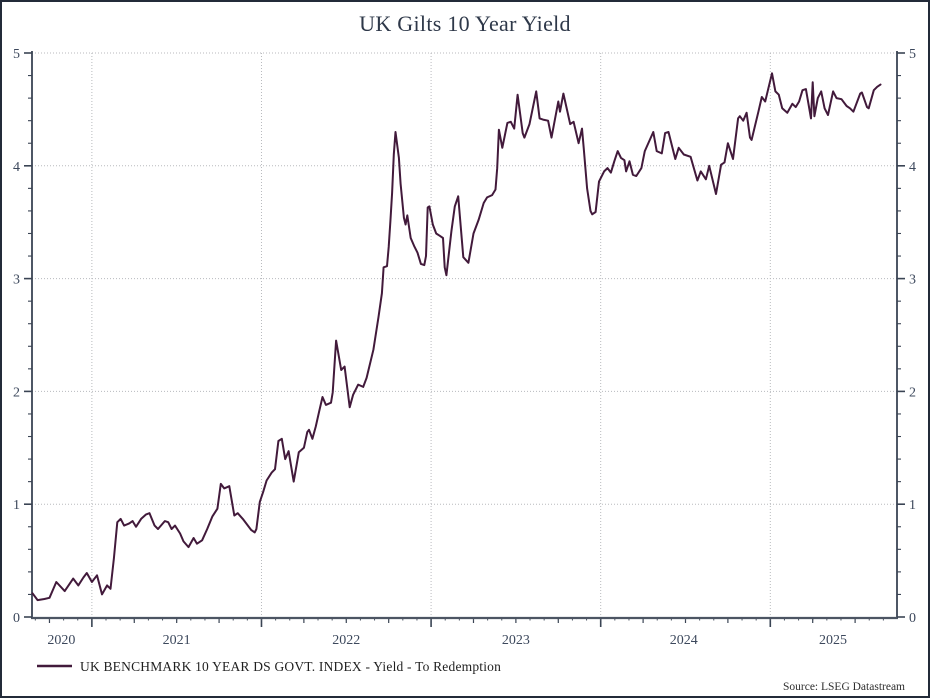 The height and width of the screenshot is (698, 930). What do you see at coordinates (844, 687) in the screenshot?
I see `source-credit: Source: LSEG Datastream` at bounding box center [844, 687].